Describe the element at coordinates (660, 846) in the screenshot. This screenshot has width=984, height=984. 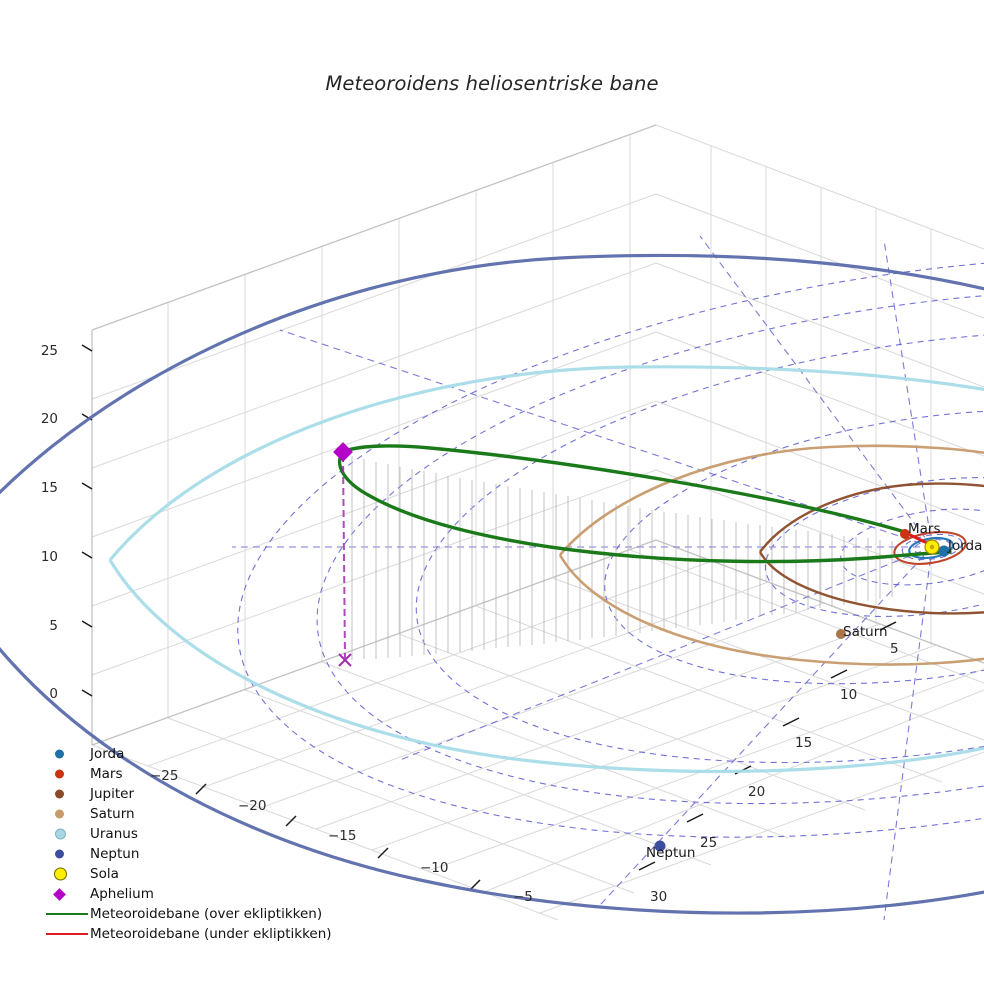
I see `marker-neptun` at that location.